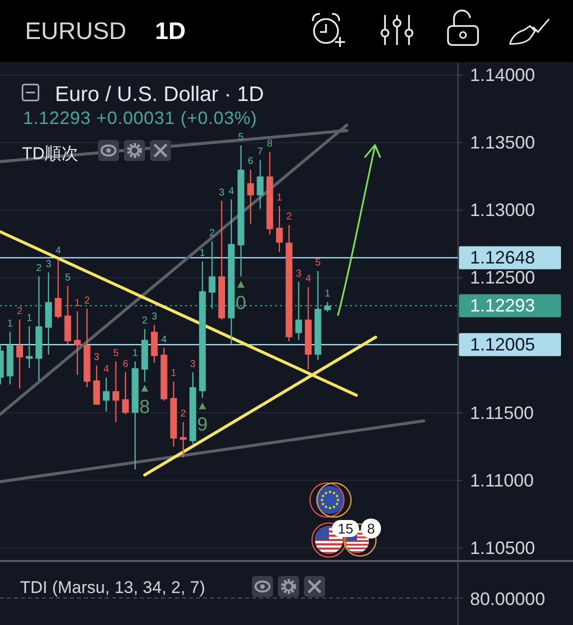 The height and width of the screenshot is (625, 573). What do you see at coordinates (503, 306) in the screenshot?
I see `ref-line-label: 1.12293` at bounding box center [503, 306].